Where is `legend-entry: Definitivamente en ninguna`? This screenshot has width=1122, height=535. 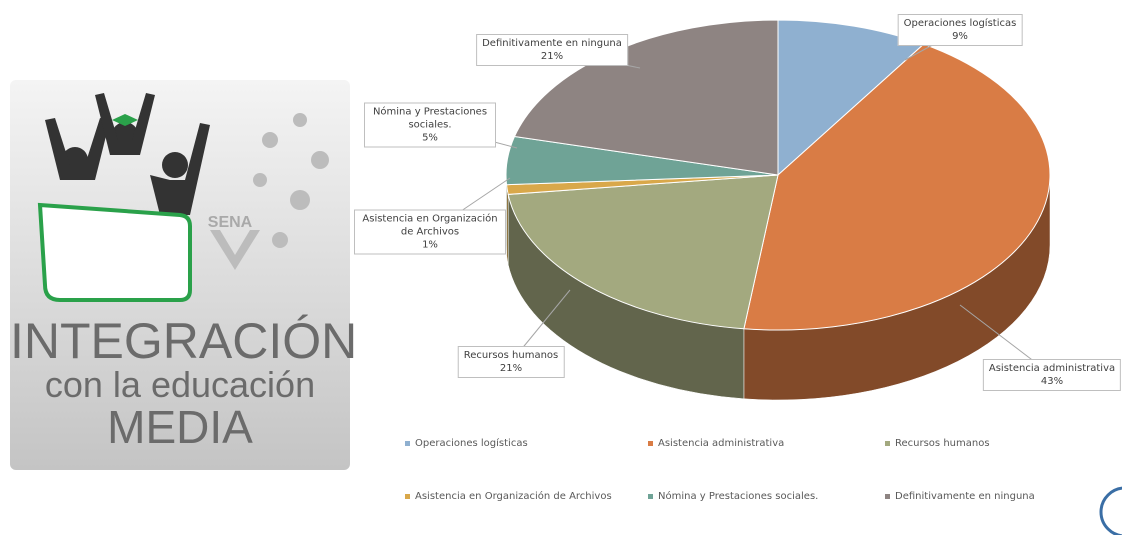 legend-entry: Definitivamente en ninguna is located at coordinates (960, 496).